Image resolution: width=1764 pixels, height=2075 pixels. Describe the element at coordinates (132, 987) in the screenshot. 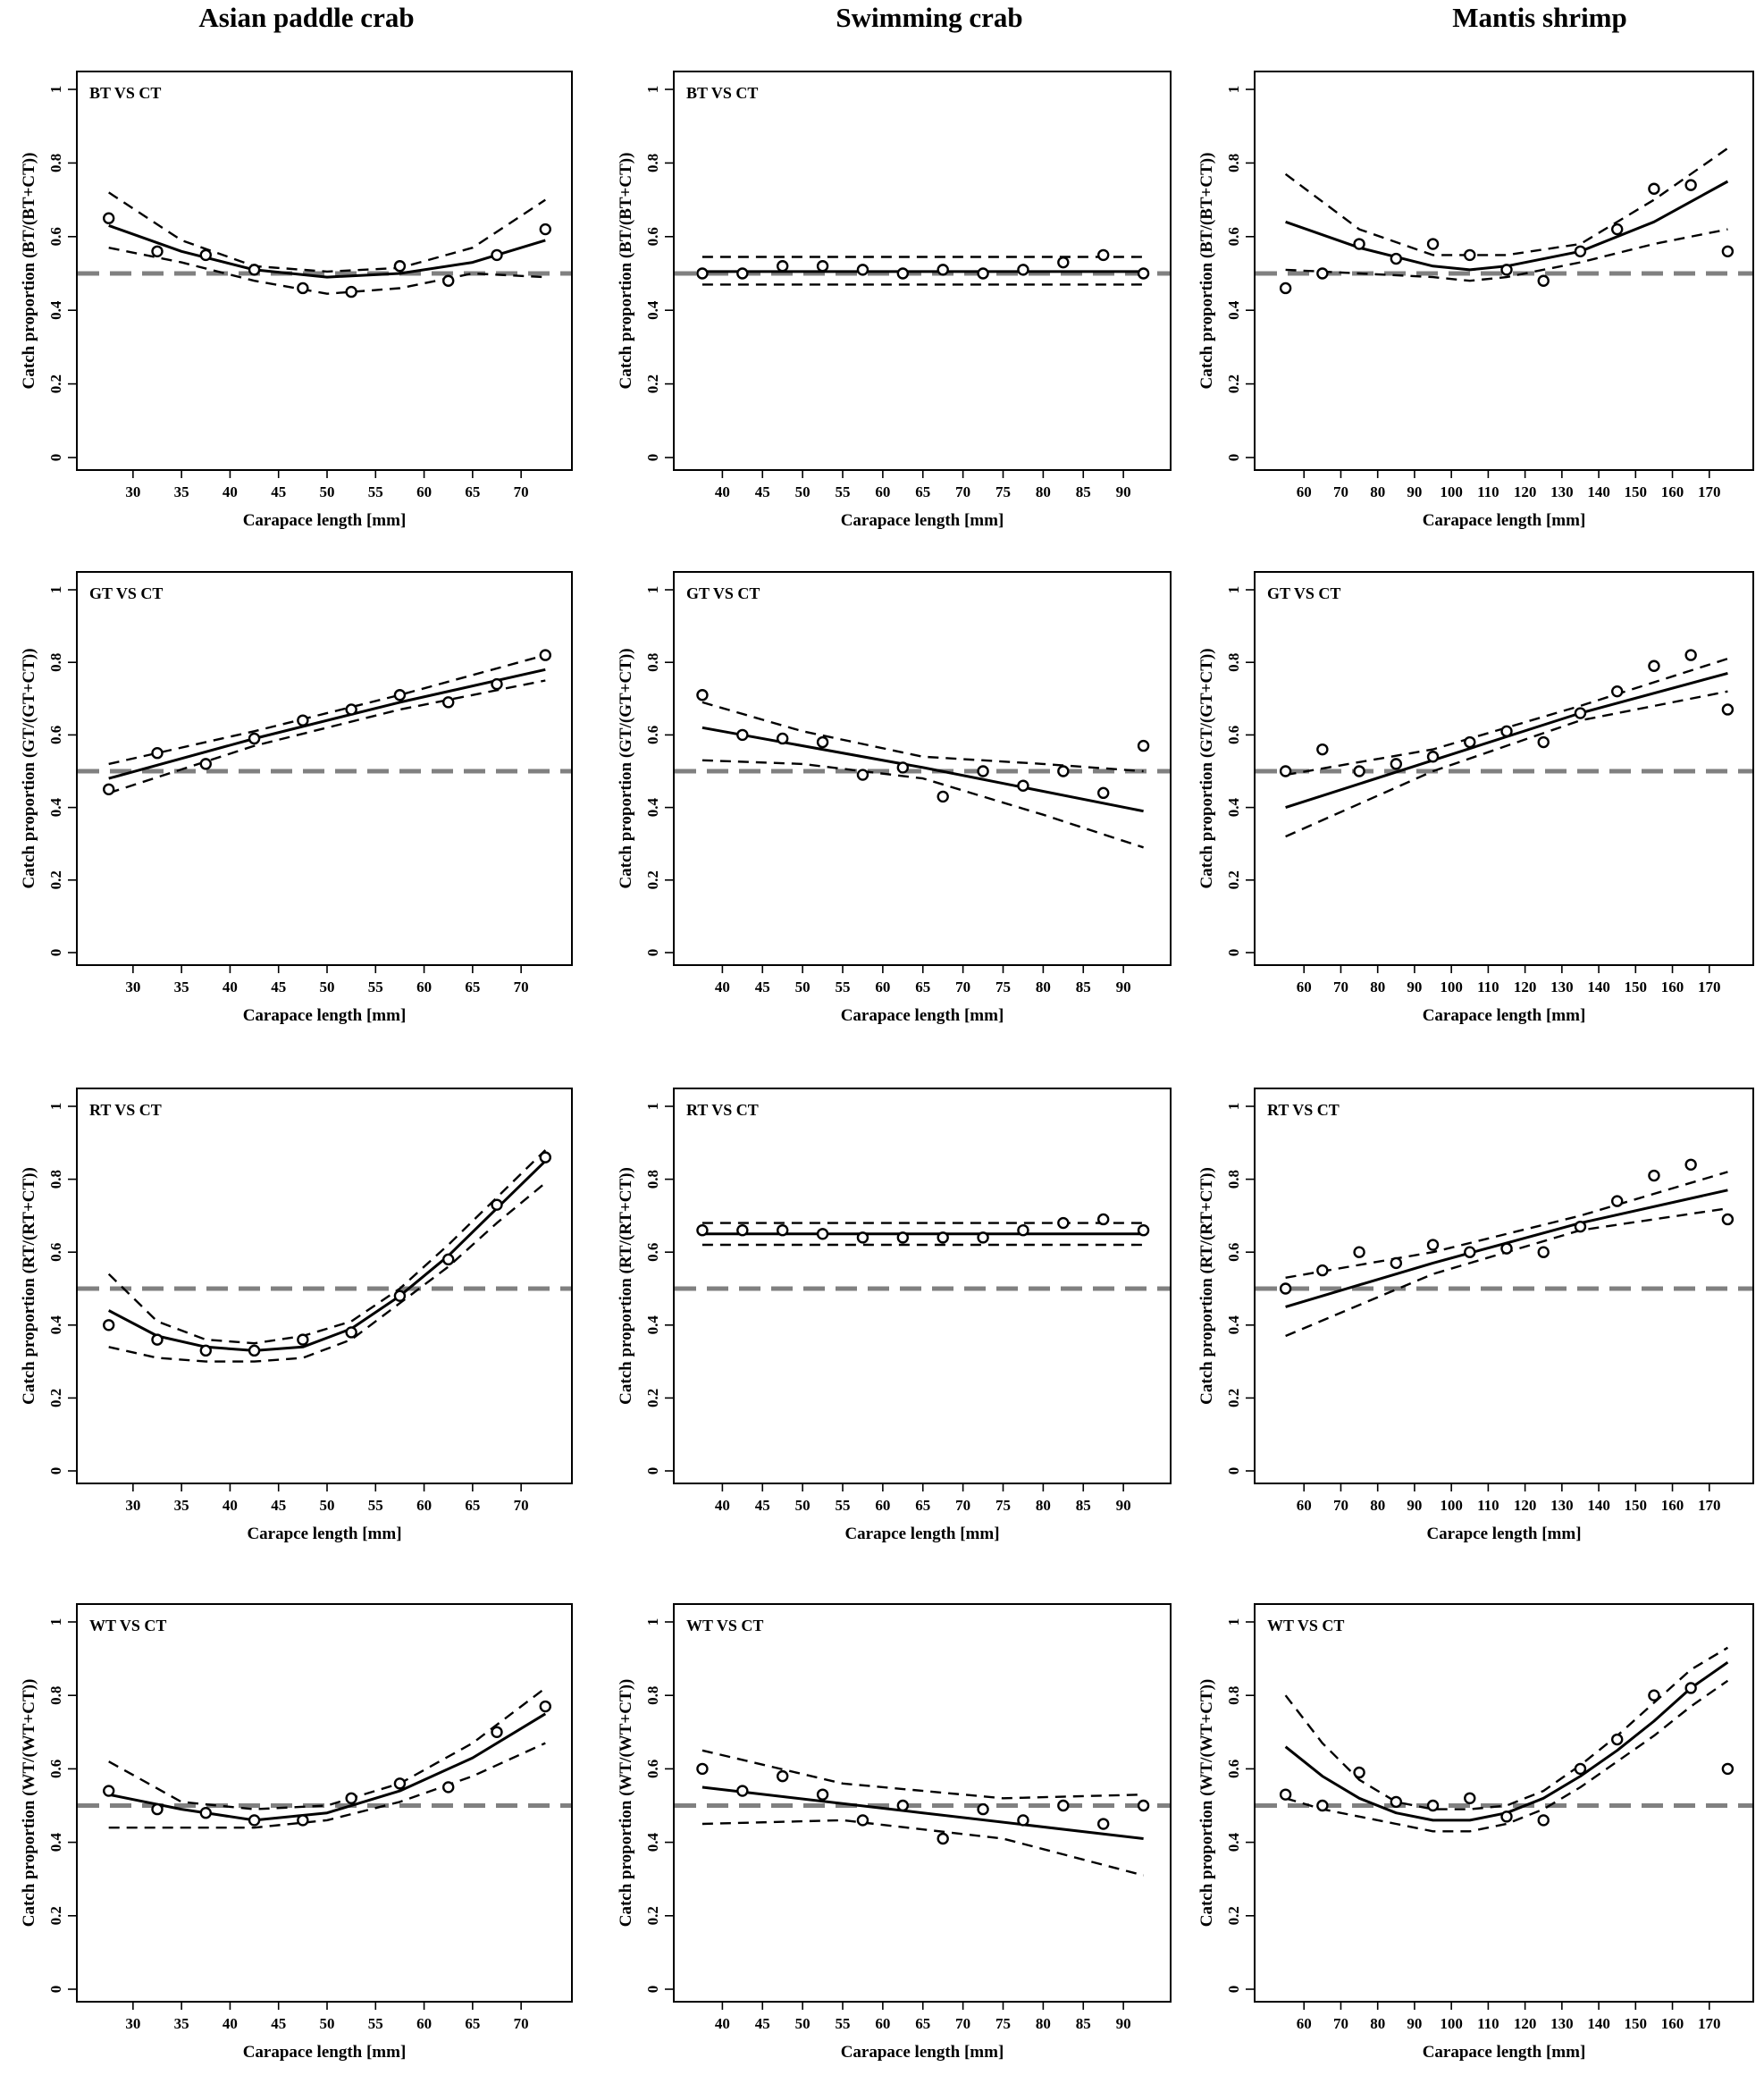

I see `x-tick-label: 30` at that location.